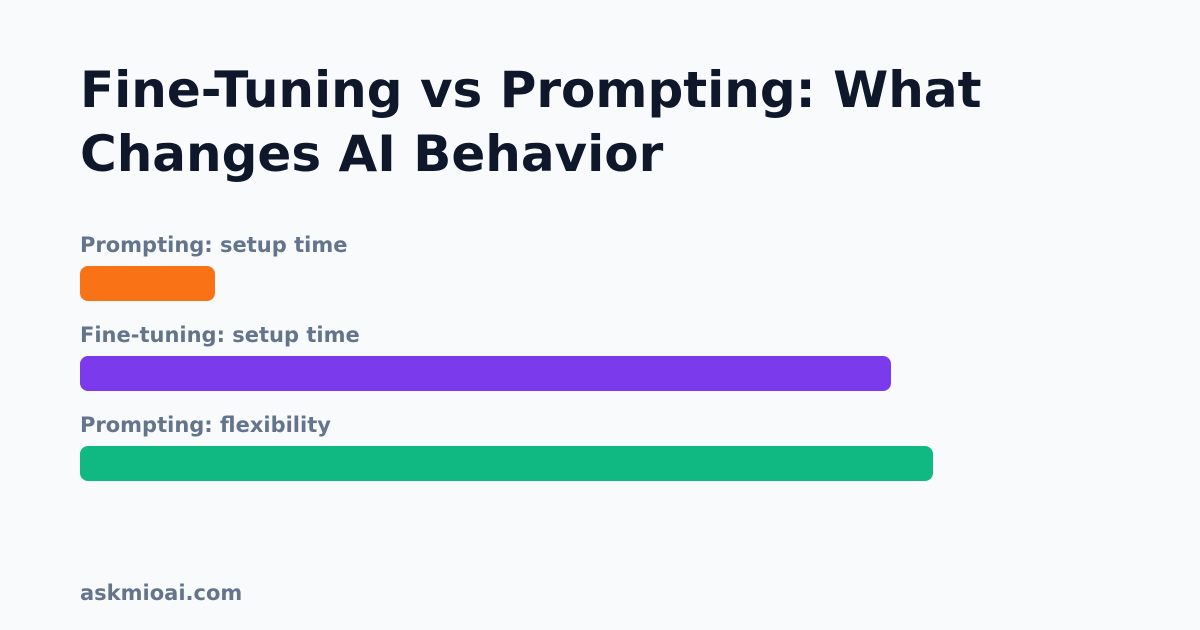 This screenshot has width=1200, height=630. What do you see at coordinates (161, 593) in the screenshot?
I see `site-domain: askmioai.com` at bounding box center [161, 593].